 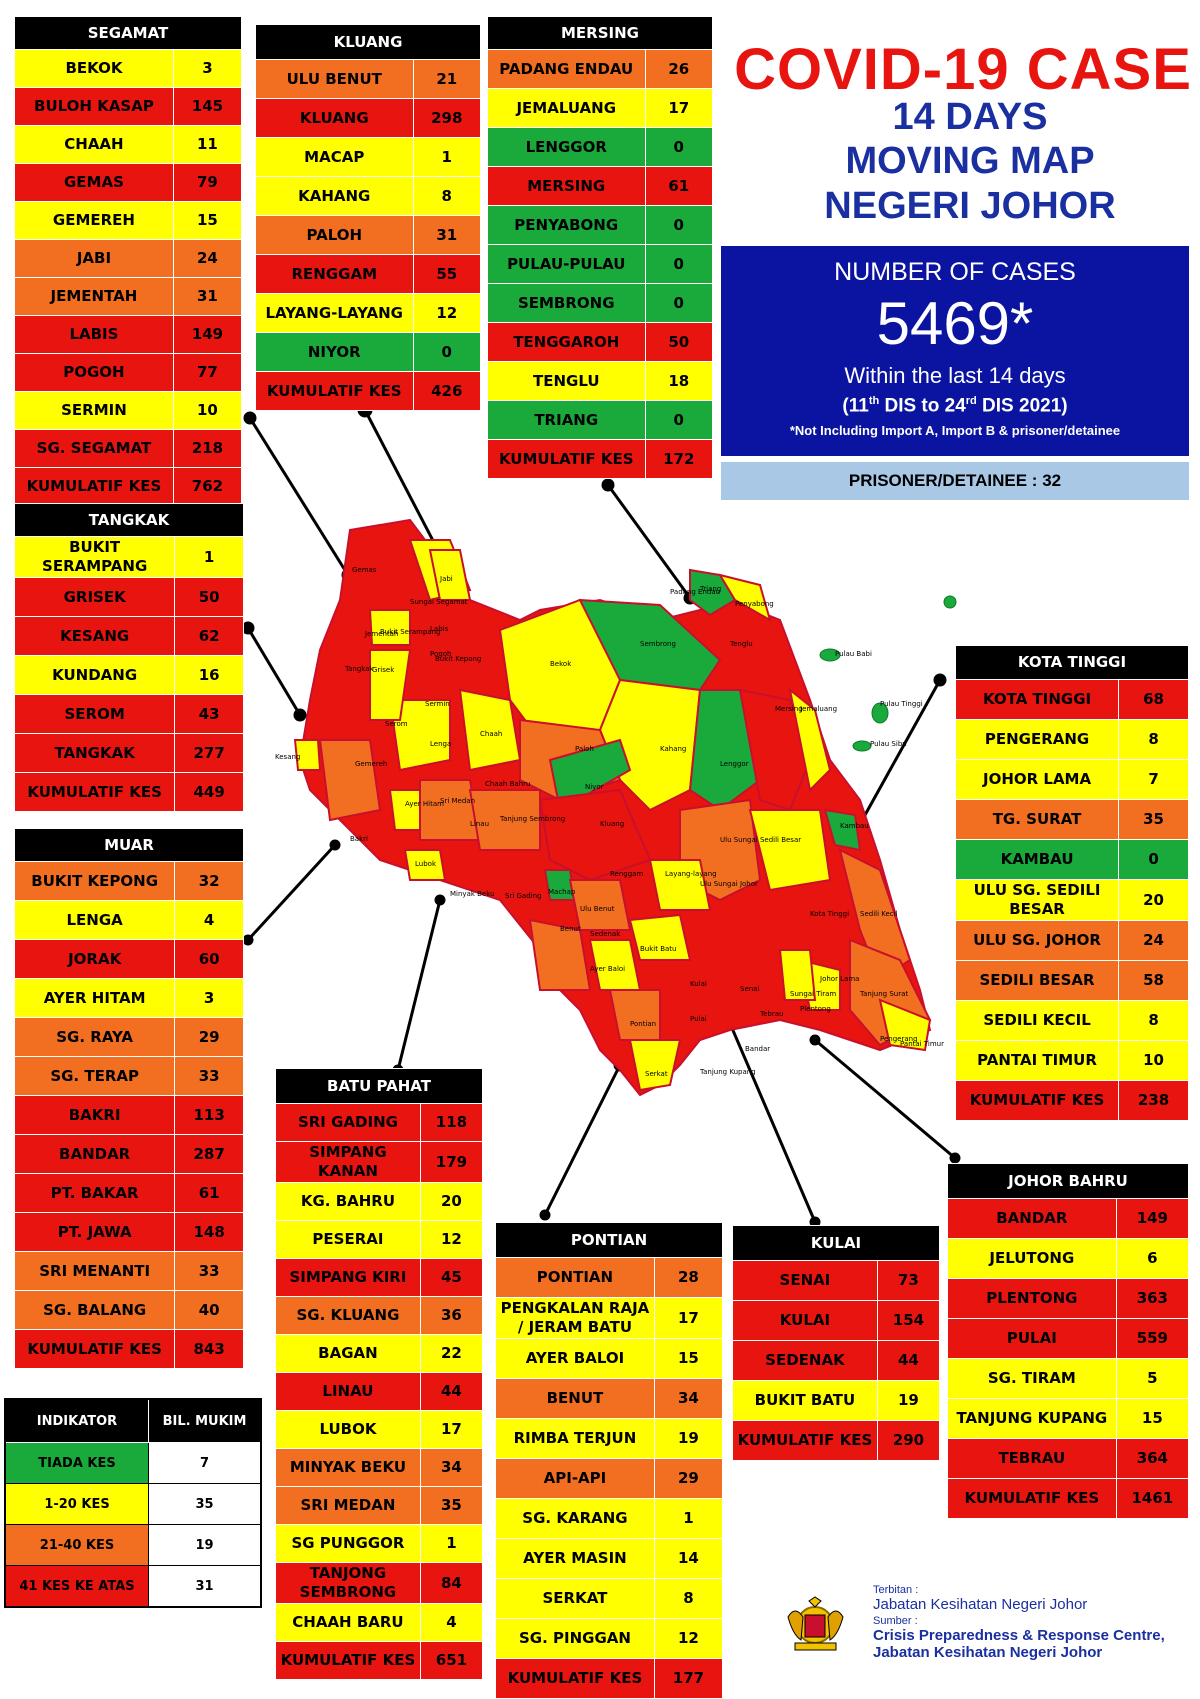 I want to click on mukim-name: JORAK, so click(x=94, y=959).